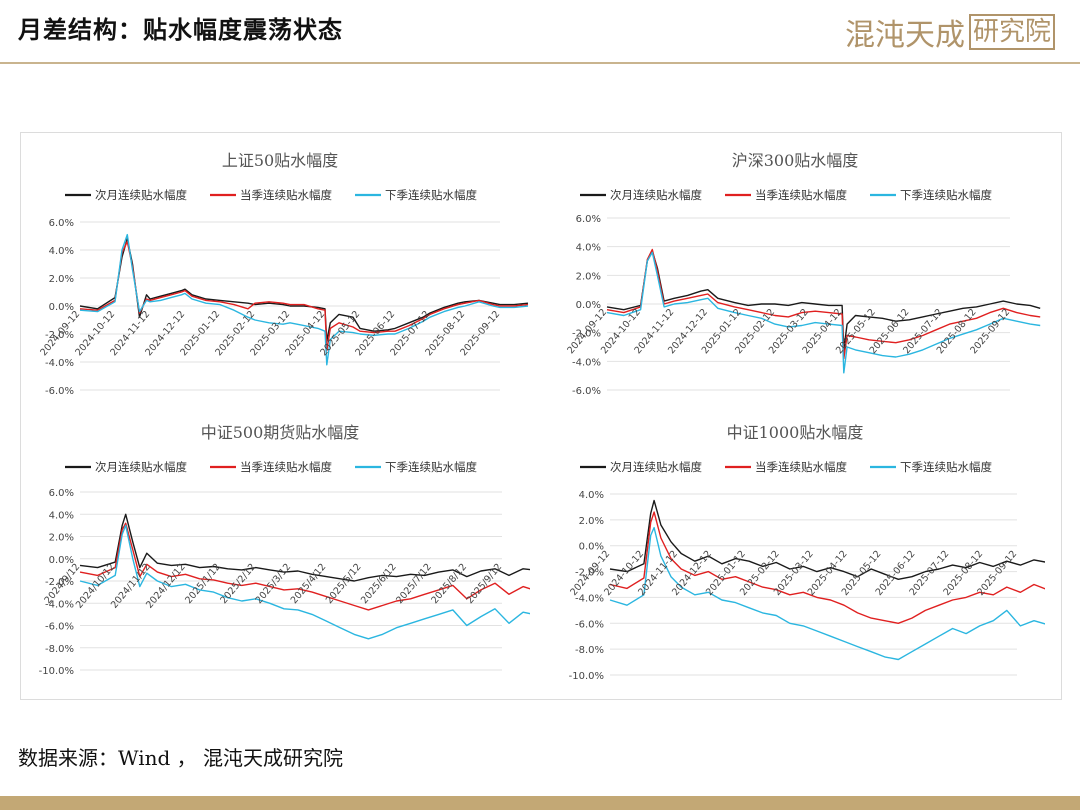 Image resolution: width=1080 pixels, height=810 pixels. Describe the element at coordinates (540, 63) in the screenshot. I see `header-divider` at that location.